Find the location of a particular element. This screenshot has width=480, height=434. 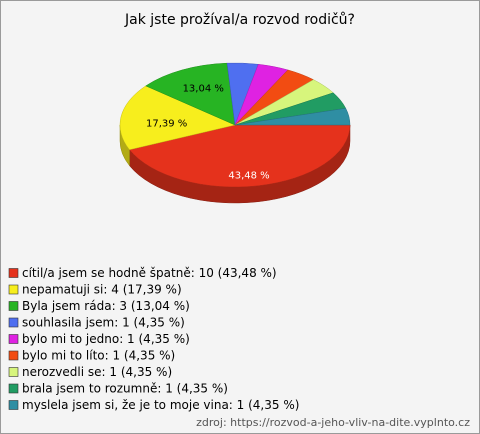

legend-label: nepamatuji si: 4 (17,39 %) is located at coordinates (102, 290).